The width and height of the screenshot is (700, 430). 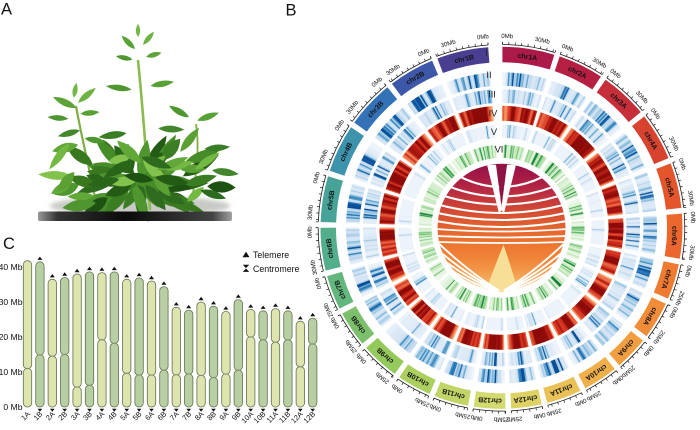 I want to click on svg-text: chr6A, so click(x=674, y=236).